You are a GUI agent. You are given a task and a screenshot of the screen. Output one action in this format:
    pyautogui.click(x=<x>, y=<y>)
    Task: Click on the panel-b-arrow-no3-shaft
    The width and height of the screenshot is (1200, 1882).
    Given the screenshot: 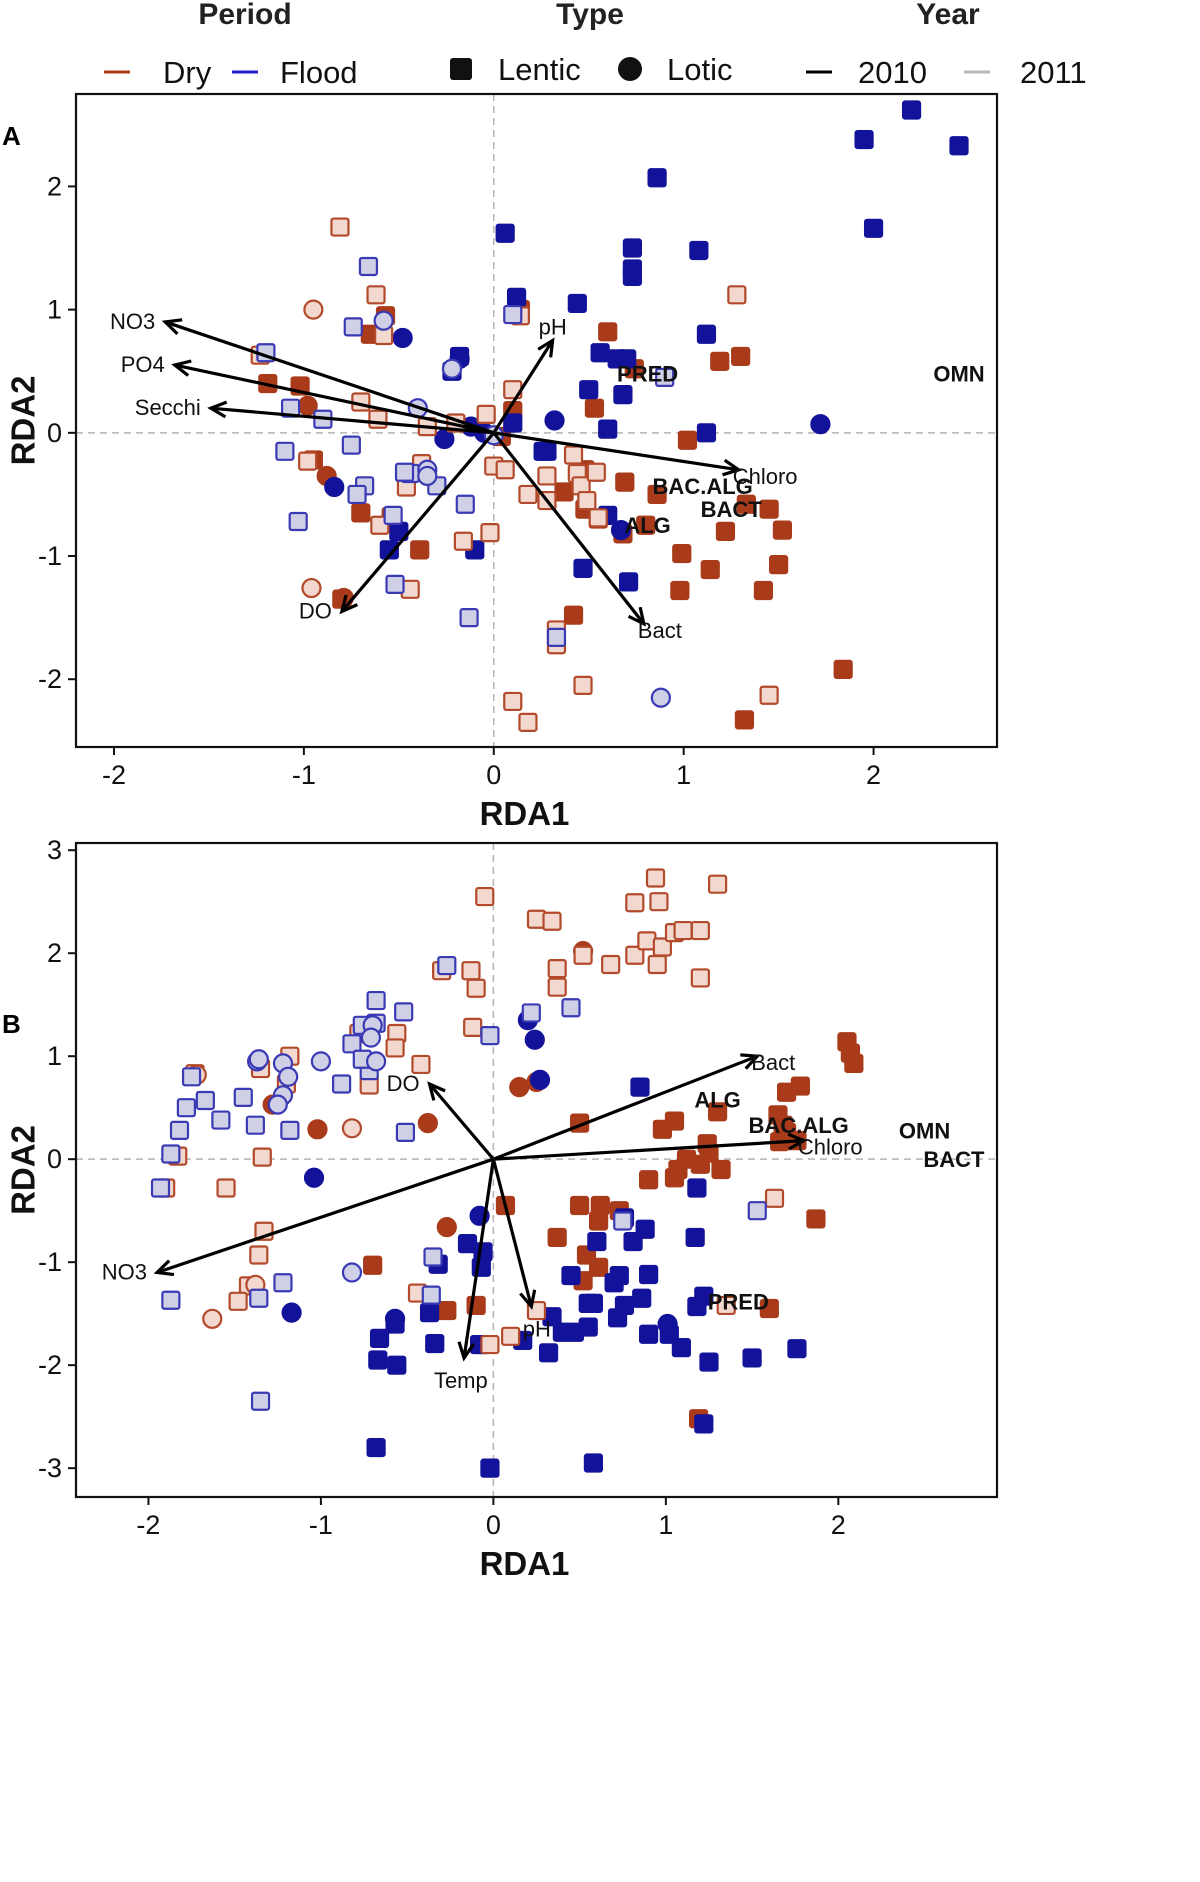 What is the action you would take?
    pyautogui.click(x=325, y=1215)
    